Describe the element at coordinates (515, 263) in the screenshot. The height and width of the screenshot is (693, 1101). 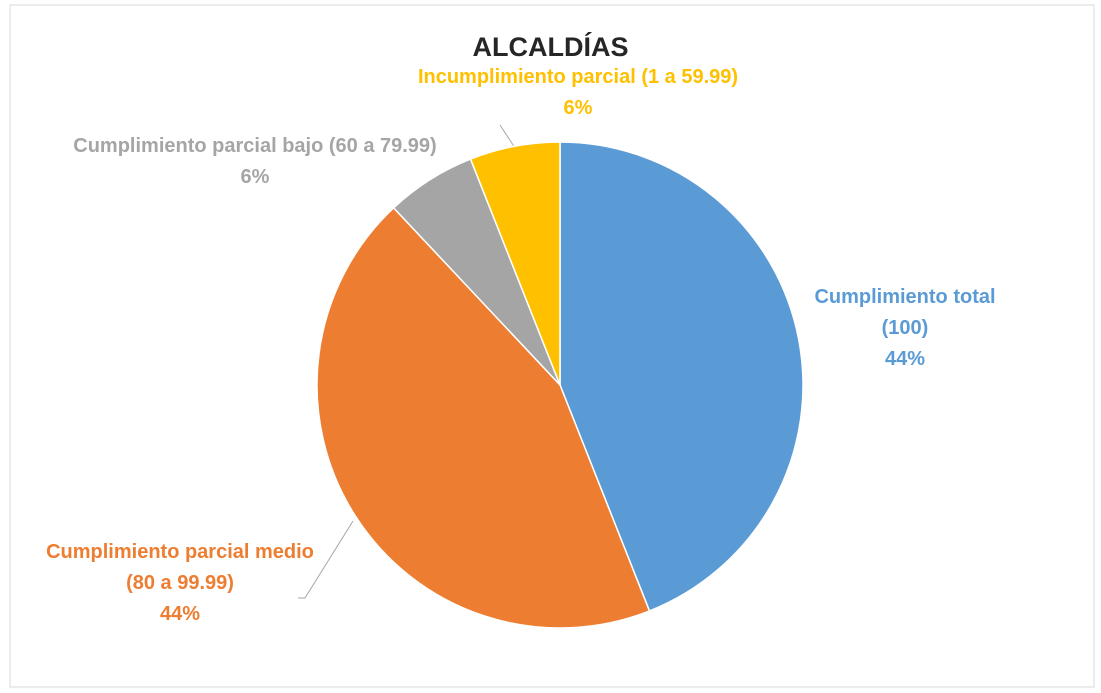
I see `pie-slice` at that location.